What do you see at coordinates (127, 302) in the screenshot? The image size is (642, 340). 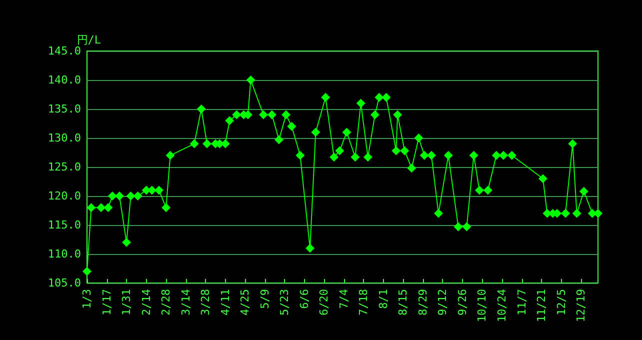 I see `x-tick-label: 1/31` at bounding box center [127, 302].